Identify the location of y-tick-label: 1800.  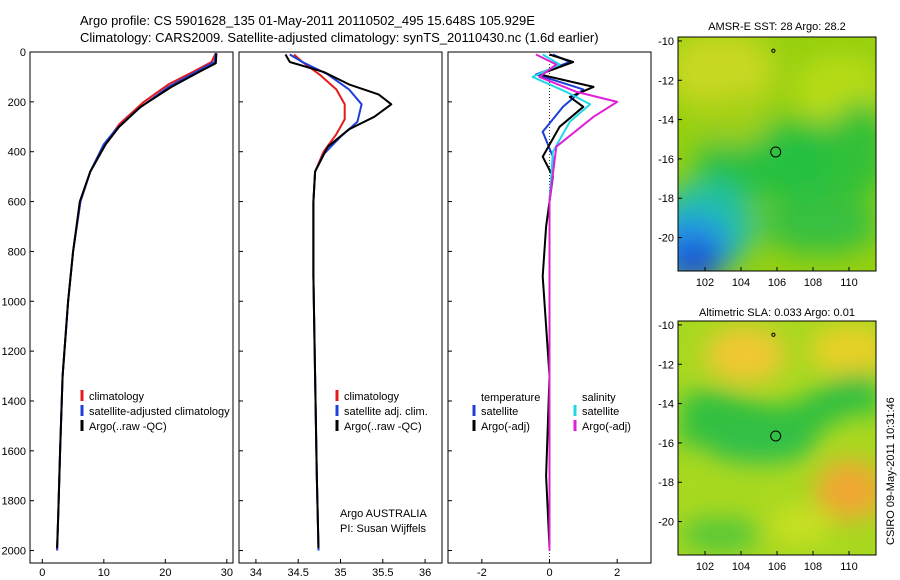
(14, 502).